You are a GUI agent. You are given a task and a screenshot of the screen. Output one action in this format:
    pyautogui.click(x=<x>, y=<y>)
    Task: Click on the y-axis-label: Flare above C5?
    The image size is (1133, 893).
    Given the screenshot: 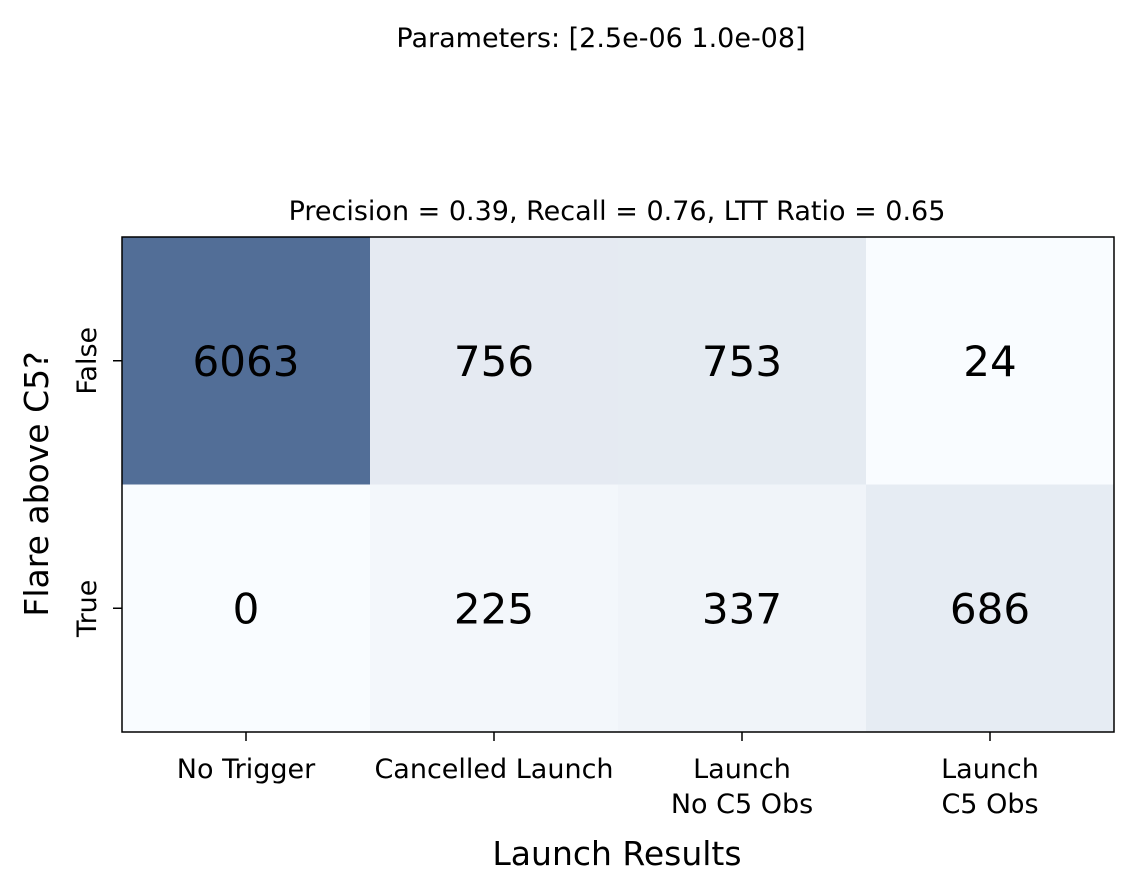 What is the action you would take?
    pyautogui.click(x=36, y=483)
    